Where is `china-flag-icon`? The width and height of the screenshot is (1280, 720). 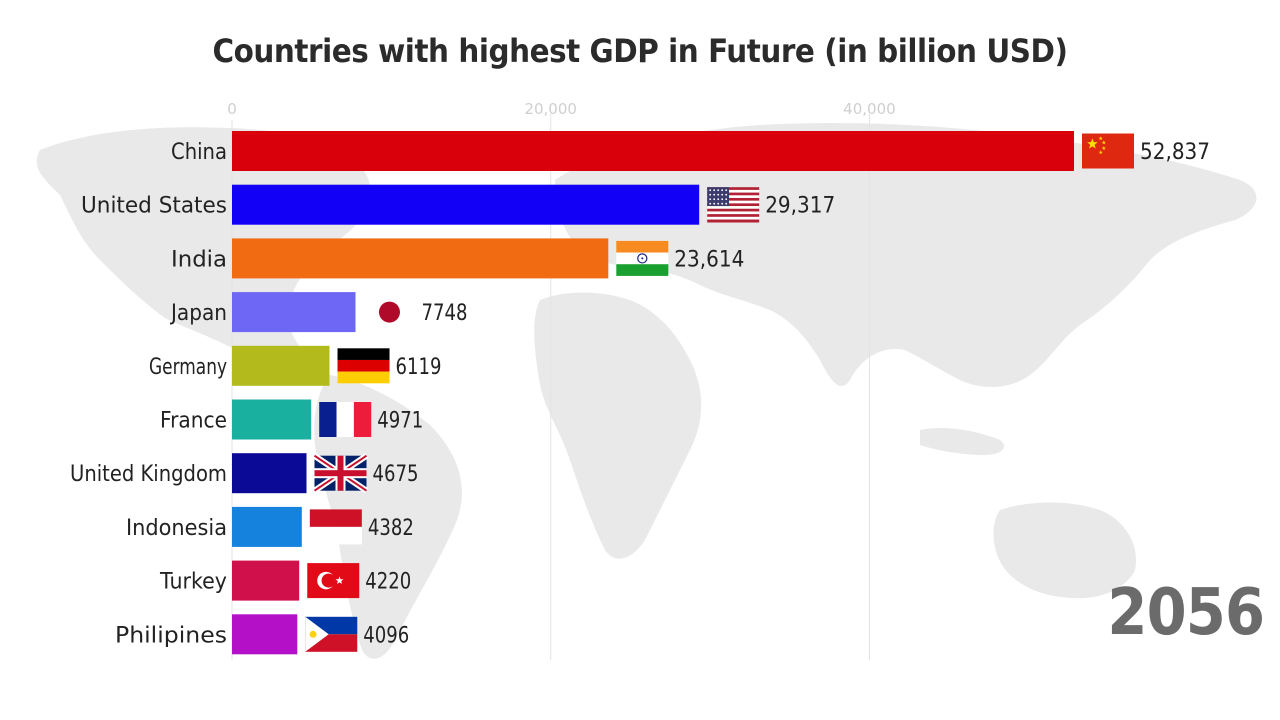 china-flag-icon is located at coordinates (1108, 151).